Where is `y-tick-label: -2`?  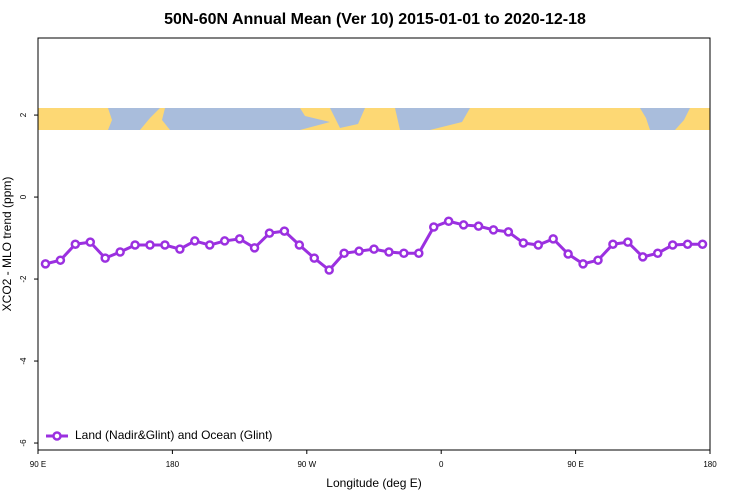 y-tick-label: -2 is located at coordinates (23, 279).